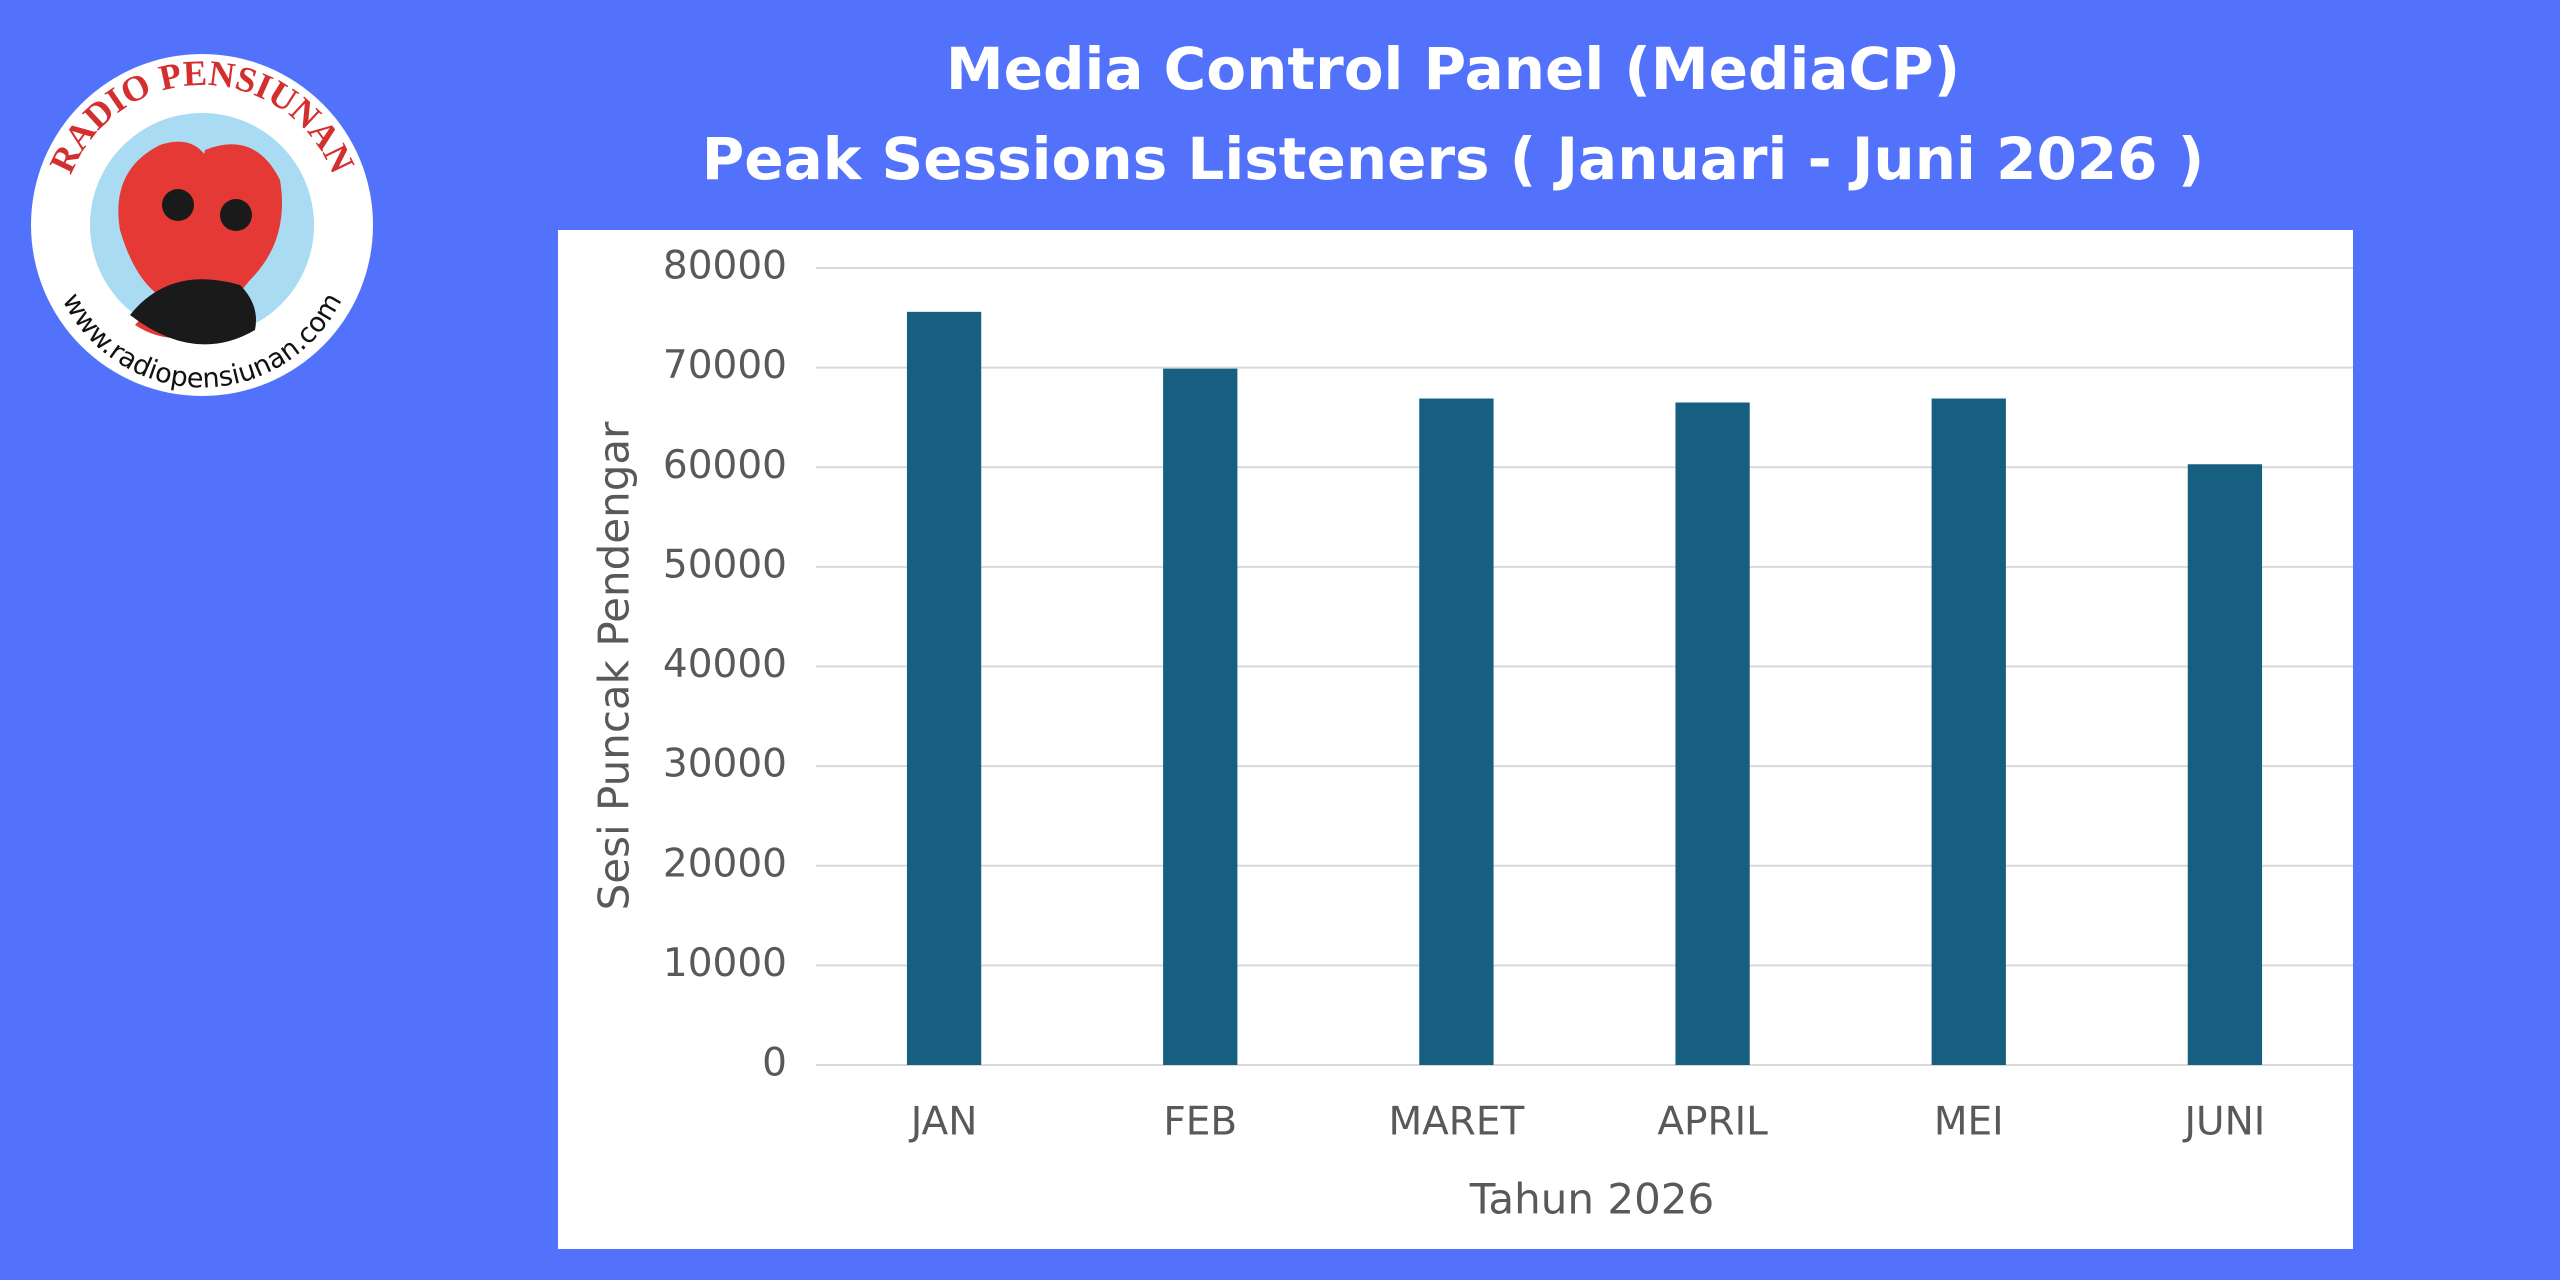 The width and height of the screenshot is (2560, 1280). I want to click on y-tick-label: 20000, so click(725, 863).